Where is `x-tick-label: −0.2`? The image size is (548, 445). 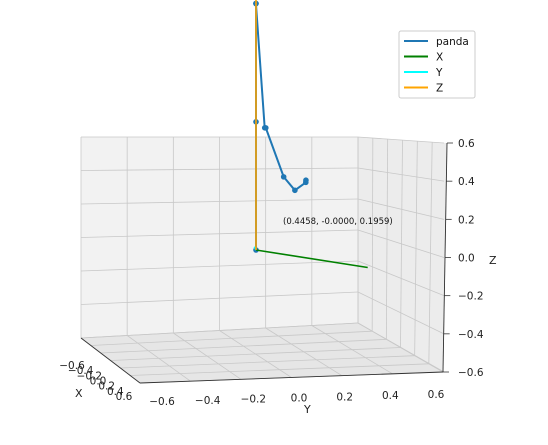
x-tick-label: −0.2 is located at coordinates (90, 376).